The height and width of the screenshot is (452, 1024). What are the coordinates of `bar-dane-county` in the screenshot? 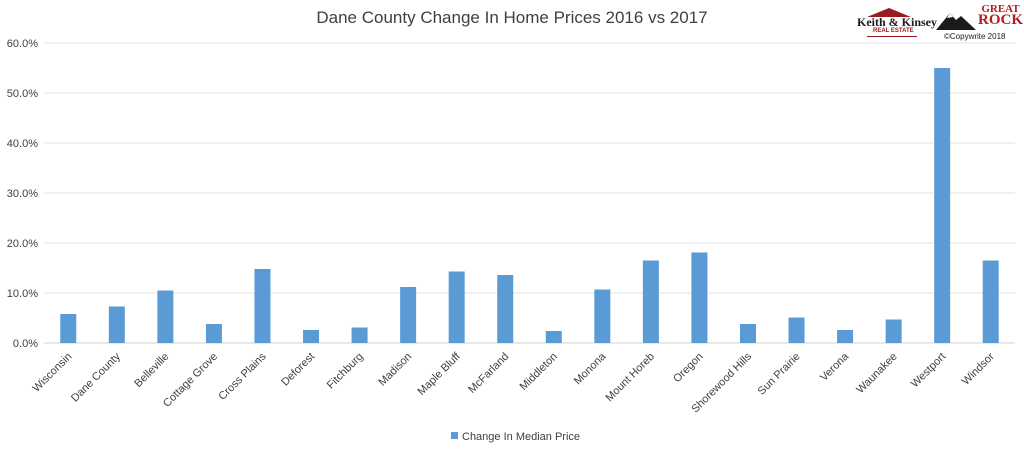 It's located at (116, 324).